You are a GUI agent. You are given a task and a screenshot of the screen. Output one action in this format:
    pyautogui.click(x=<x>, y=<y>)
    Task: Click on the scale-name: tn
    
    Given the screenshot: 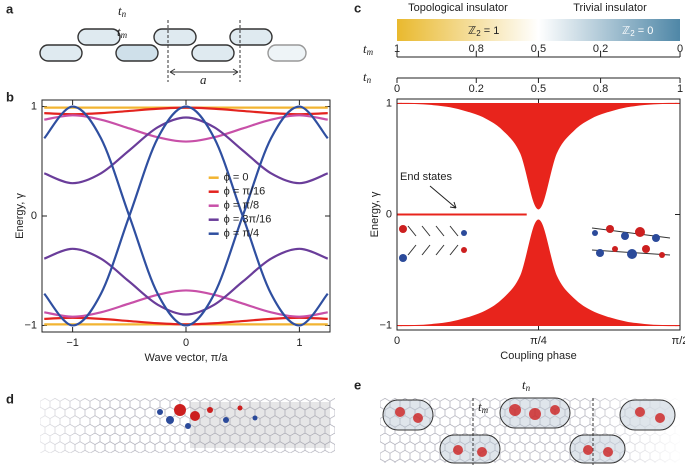 What is the action you would take?
    pyautogui.click(x=367, y=77)
    